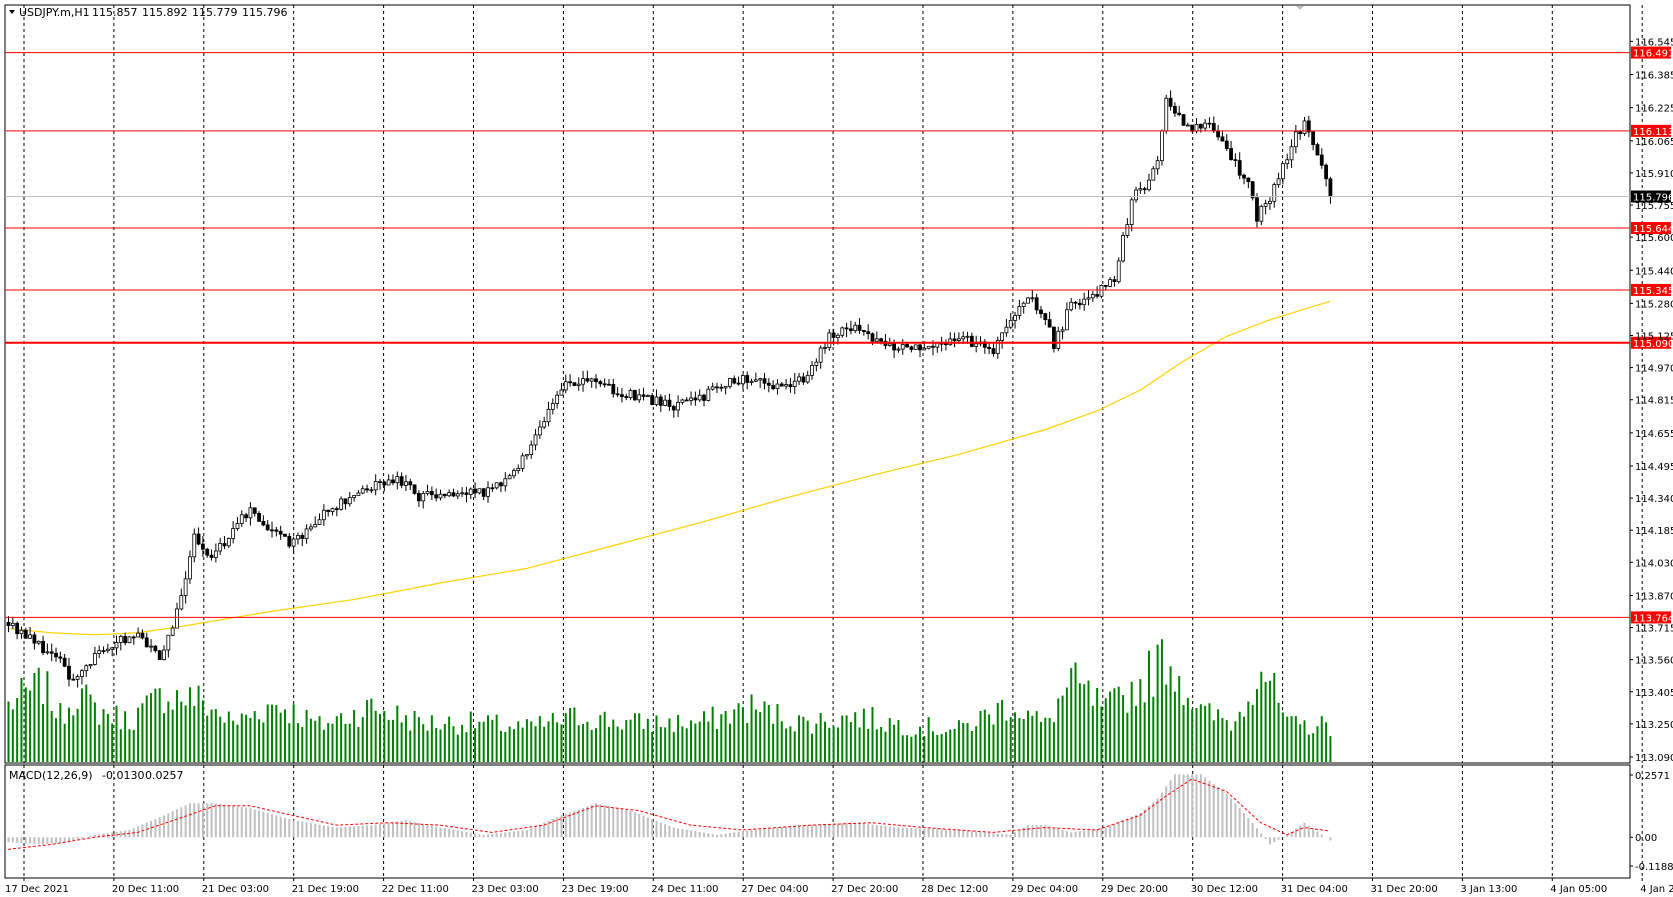 The height and width of the screenshot is (897, 1673). What do you see at coordinates (415, 889) in the screenshot?
I see `time-tick-label: 22 Dec 11:00` at bounding box center [415, 889].